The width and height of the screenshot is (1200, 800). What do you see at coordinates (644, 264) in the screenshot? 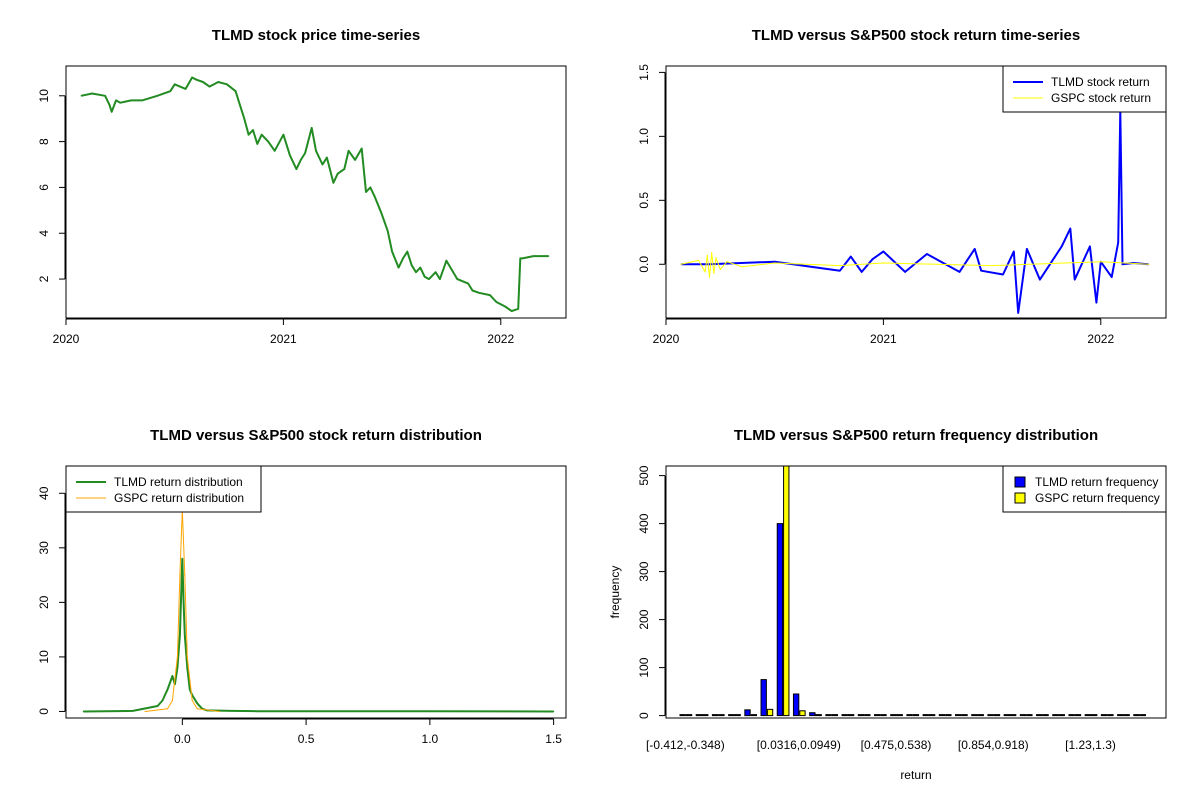
I see `y-tick-label: 0.0` at bounding box center [644, 264].